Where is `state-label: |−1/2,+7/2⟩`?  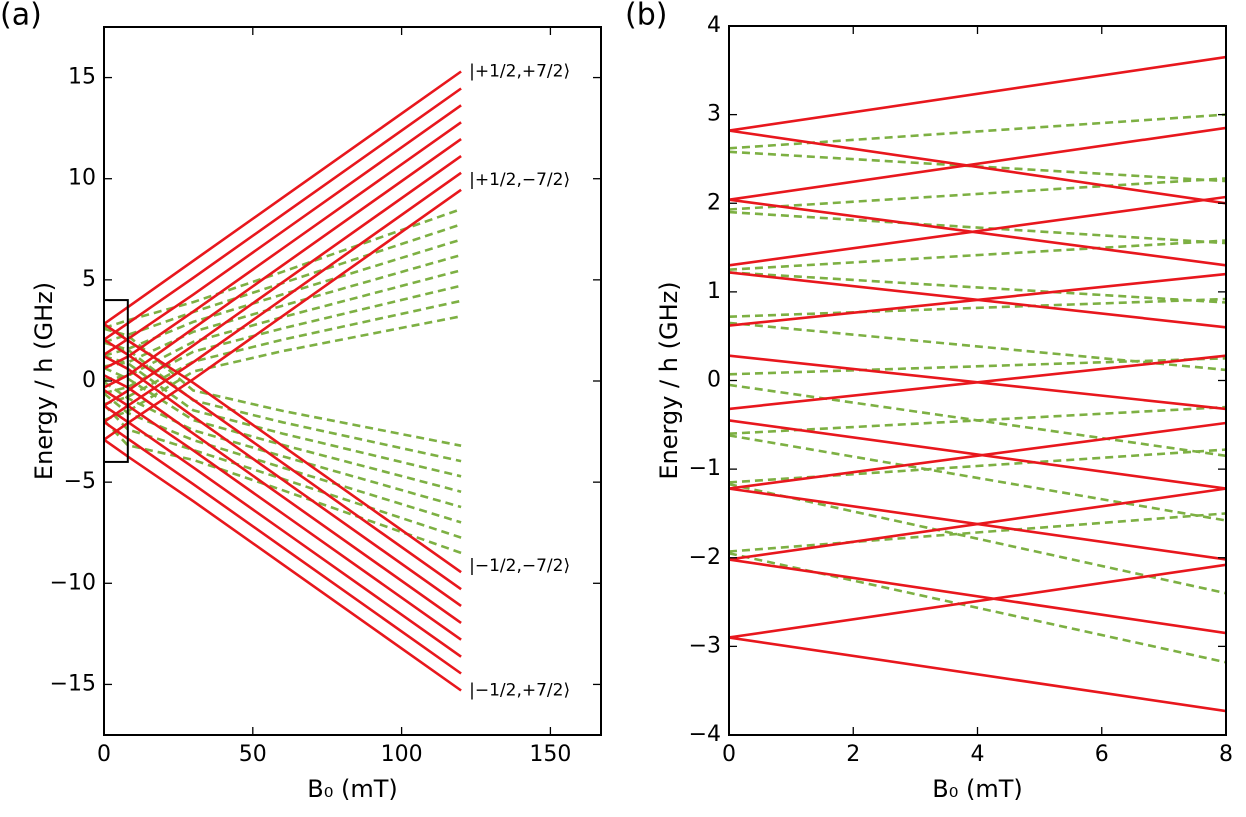
state-label: |−1/2,+7/2⟩ is located at coordinates (519, 690).